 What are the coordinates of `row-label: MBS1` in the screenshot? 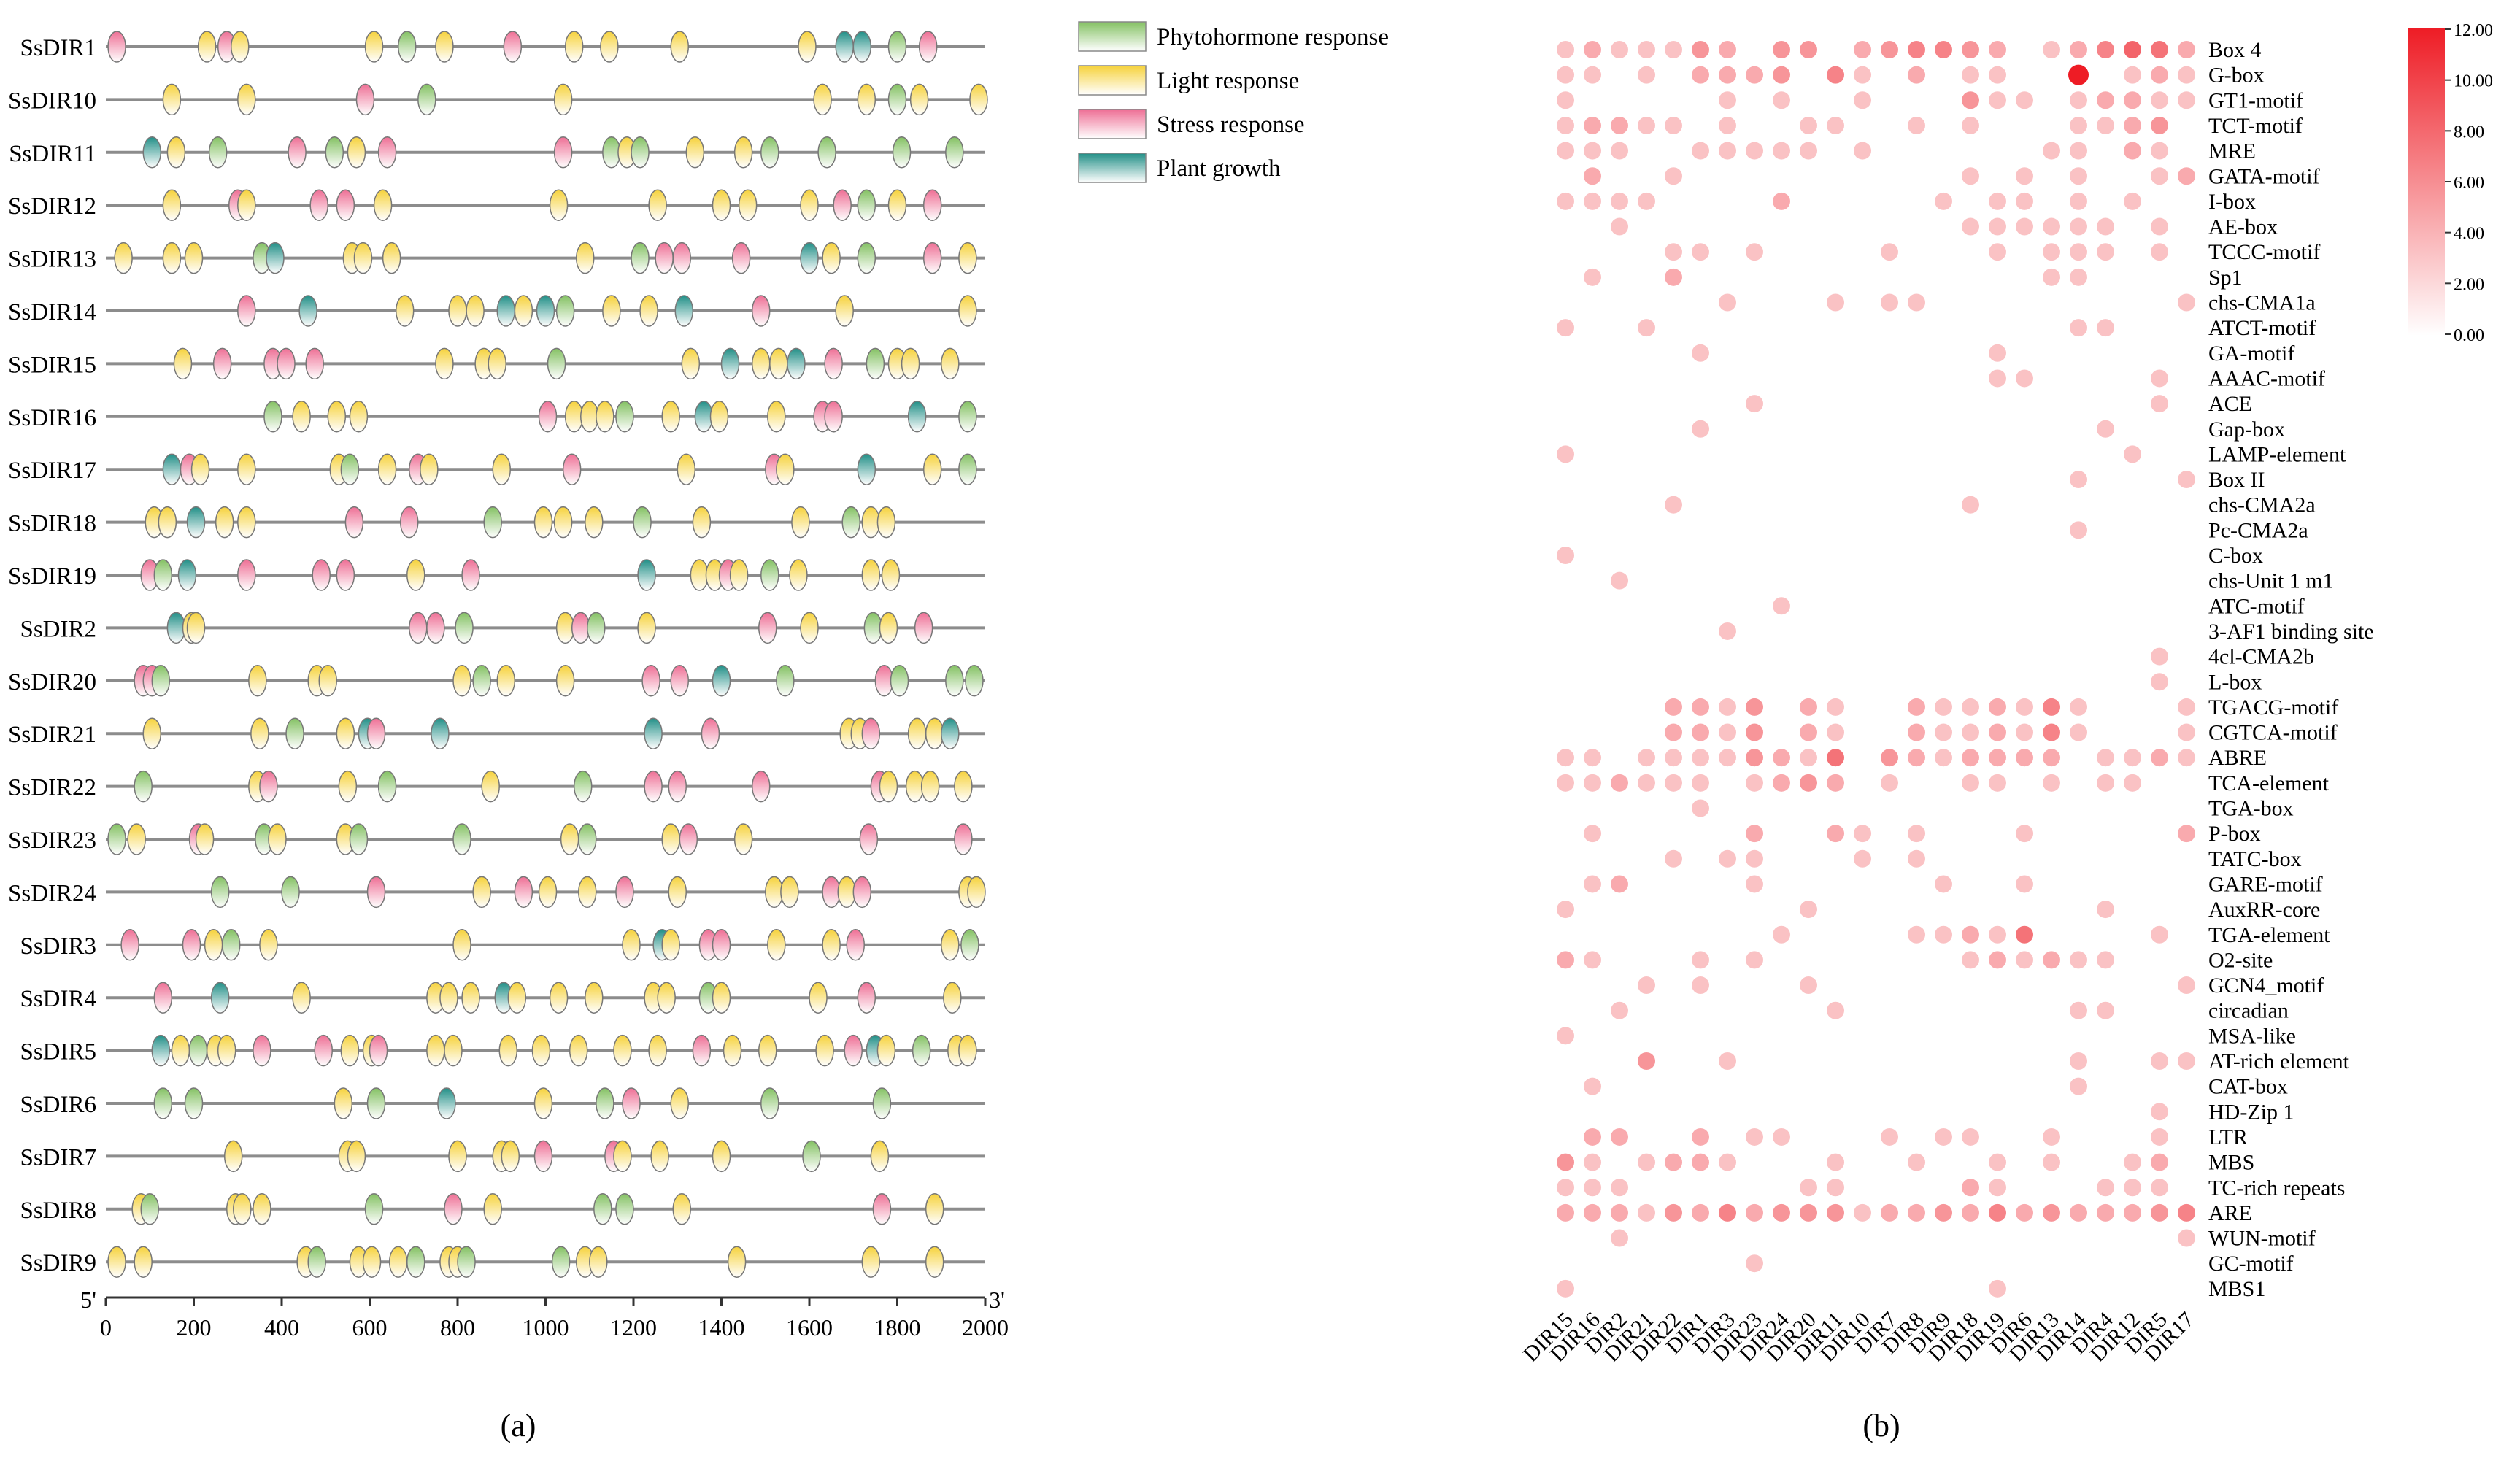 It's located at (2236, 1289).